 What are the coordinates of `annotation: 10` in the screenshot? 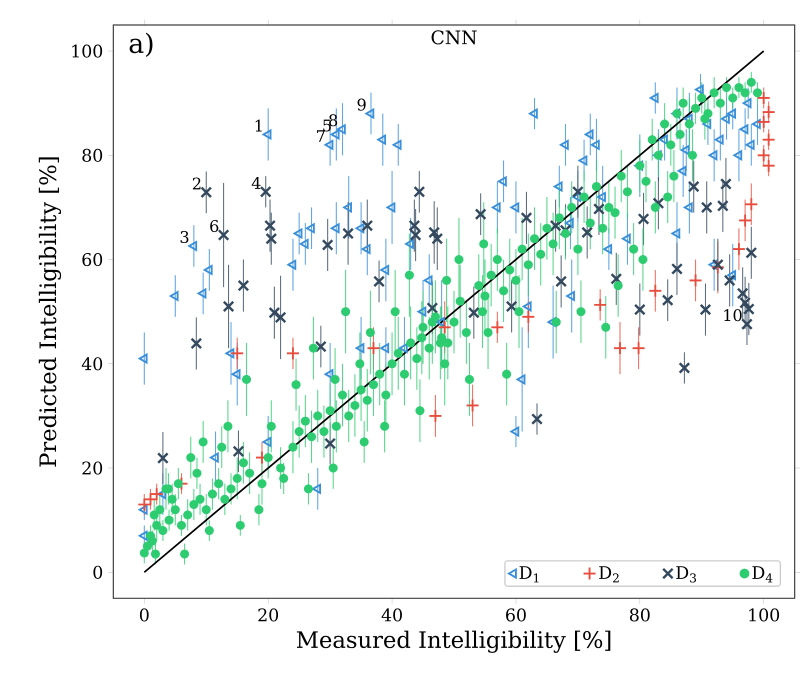 It's located at (733, 315).